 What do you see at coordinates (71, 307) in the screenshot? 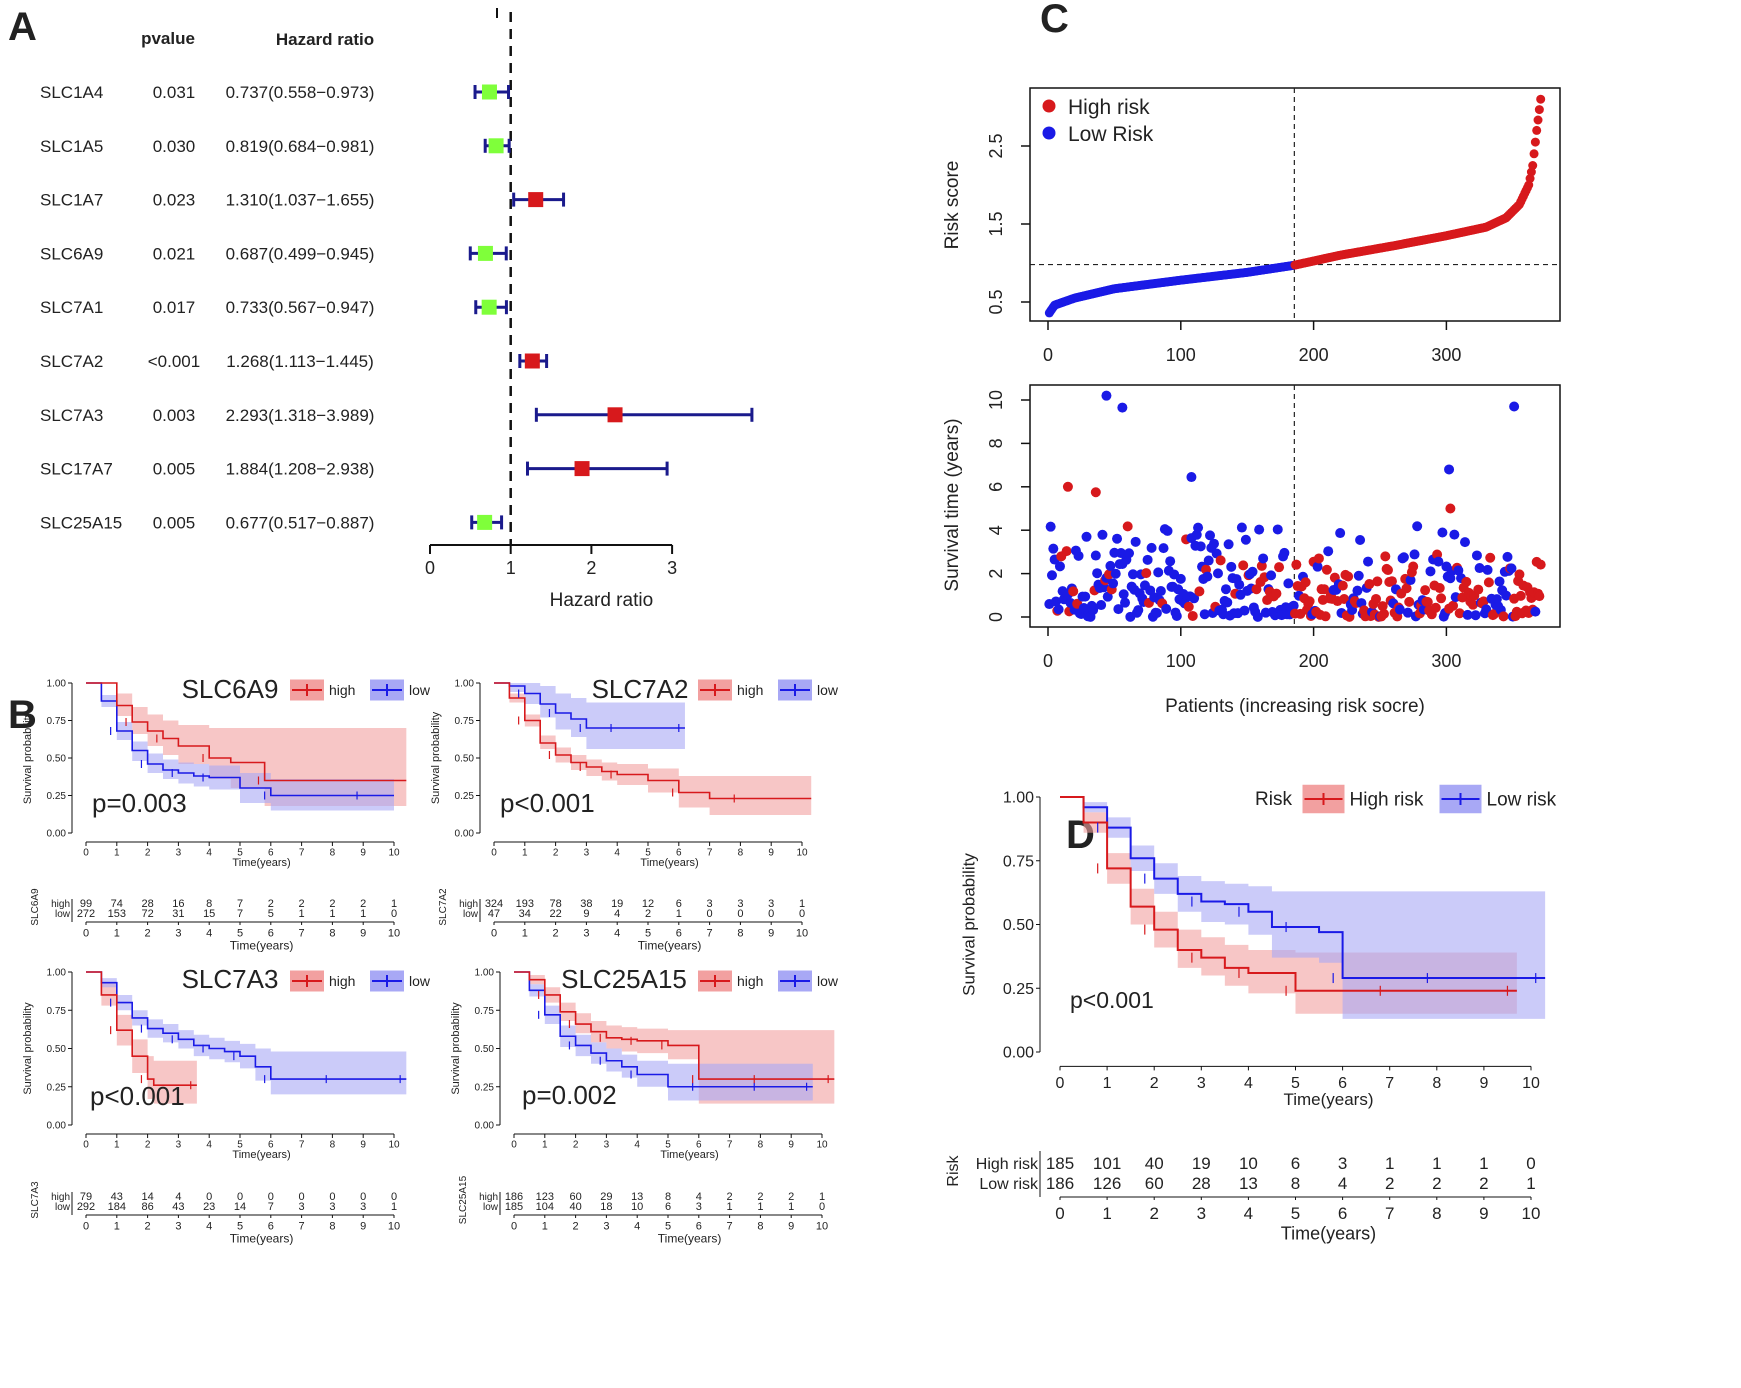
I see `gene-label: SLC7A1` at bounding box center [71, 307].